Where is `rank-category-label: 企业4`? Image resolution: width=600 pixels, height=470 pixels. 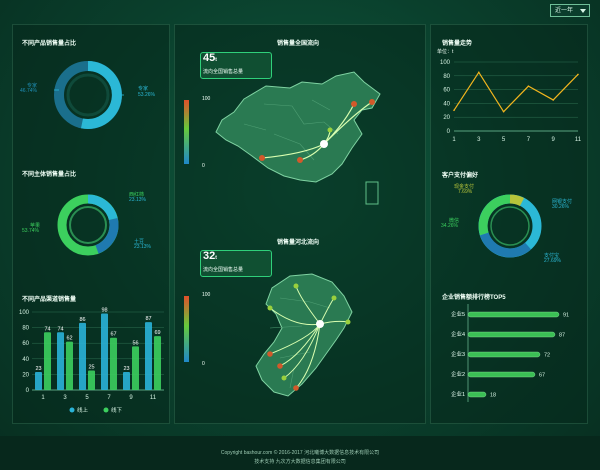 rank-category-label: 企业4 is located at coordinates (458, 334).